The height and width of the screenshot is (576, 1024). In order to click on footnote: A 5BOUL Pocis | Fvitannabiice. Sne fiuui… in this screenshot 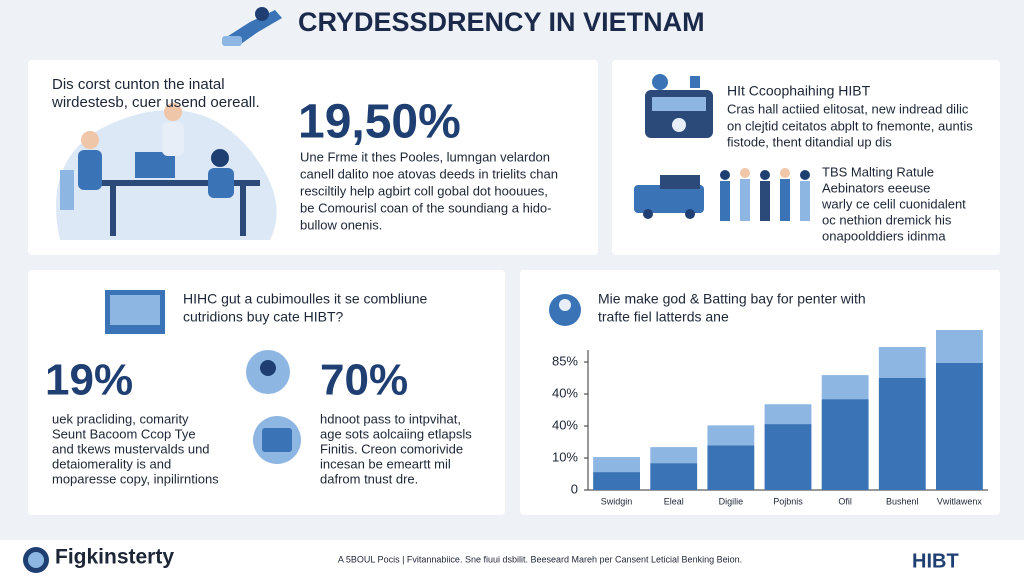, I will do `click(540, 559)`.